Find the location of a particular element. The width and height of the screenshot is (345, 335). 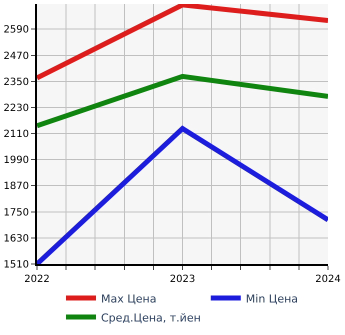

x-tick-label: 2022 is located at coordinates (37, 279).